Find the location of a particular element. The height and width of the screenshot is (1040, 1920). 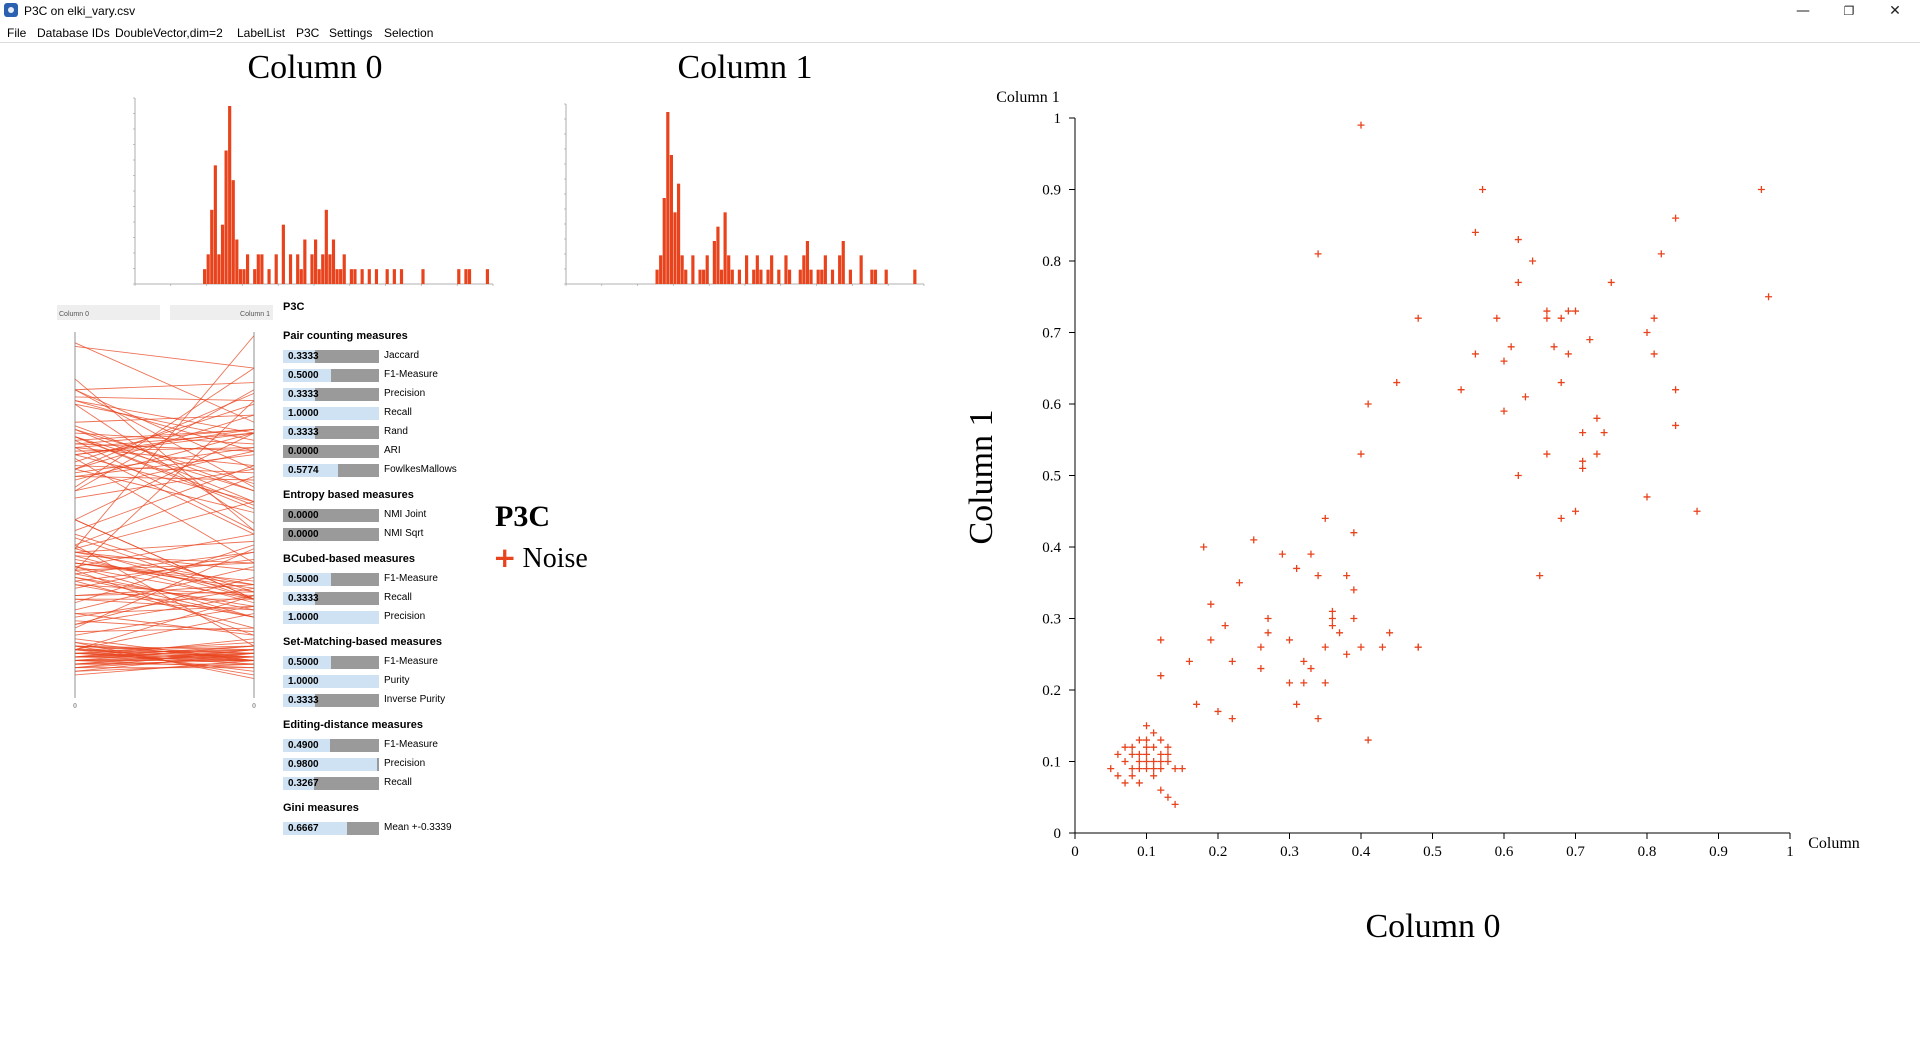

legend-item-noise: + Noise is located at coordinates (540, 558).